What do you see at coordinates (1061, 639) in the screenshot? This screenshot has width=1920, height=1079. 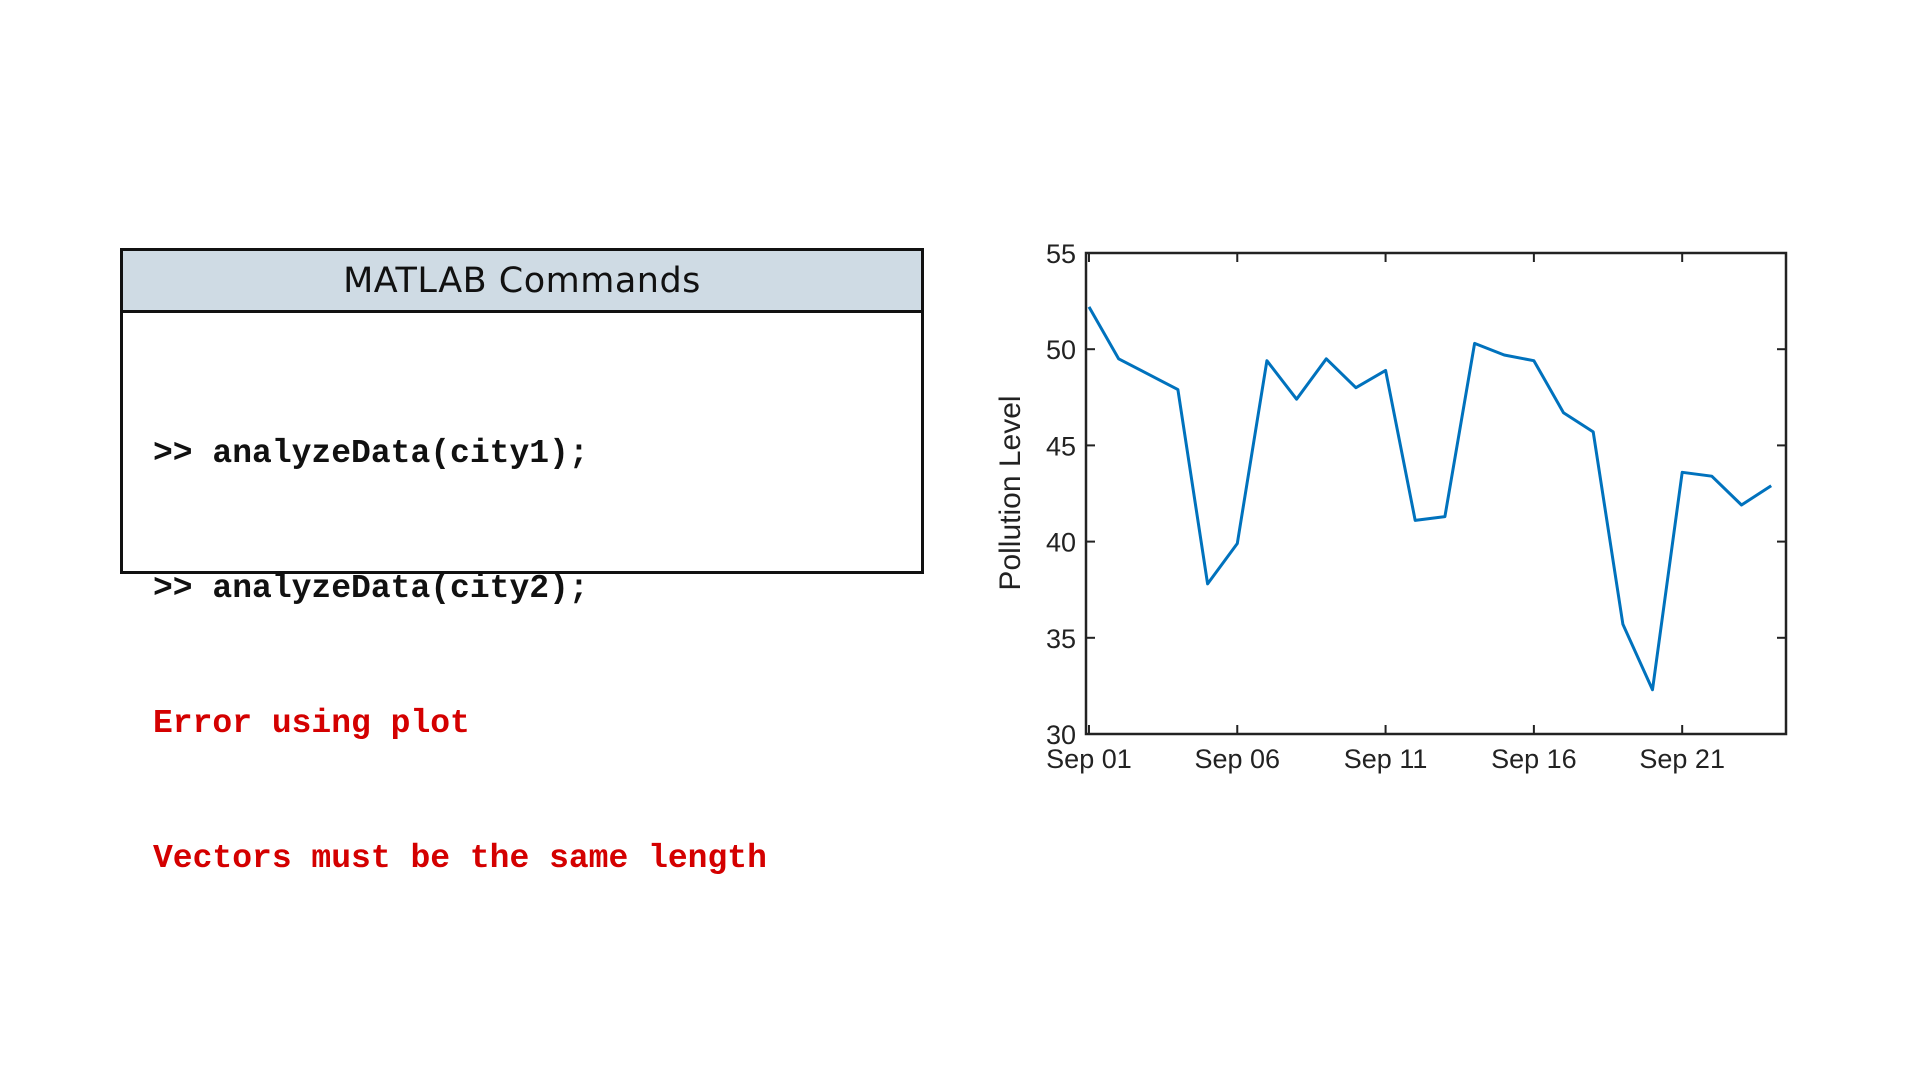 I see `y-tick-label: 35` at bounding box center [1061, 639].